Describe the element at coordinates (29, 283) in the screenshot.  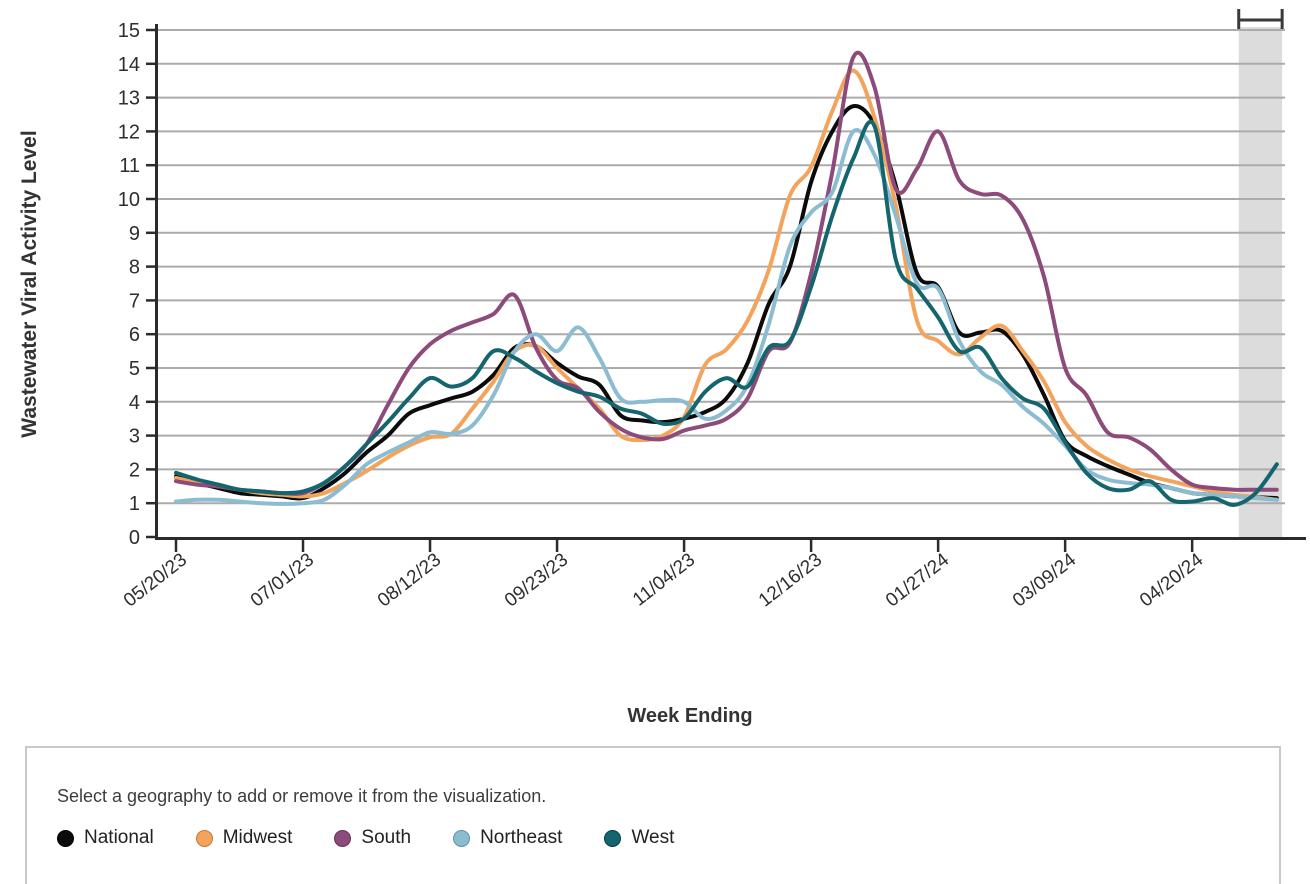
I see `y-axis-title: Wastewater Viral Activity Level` at that location.